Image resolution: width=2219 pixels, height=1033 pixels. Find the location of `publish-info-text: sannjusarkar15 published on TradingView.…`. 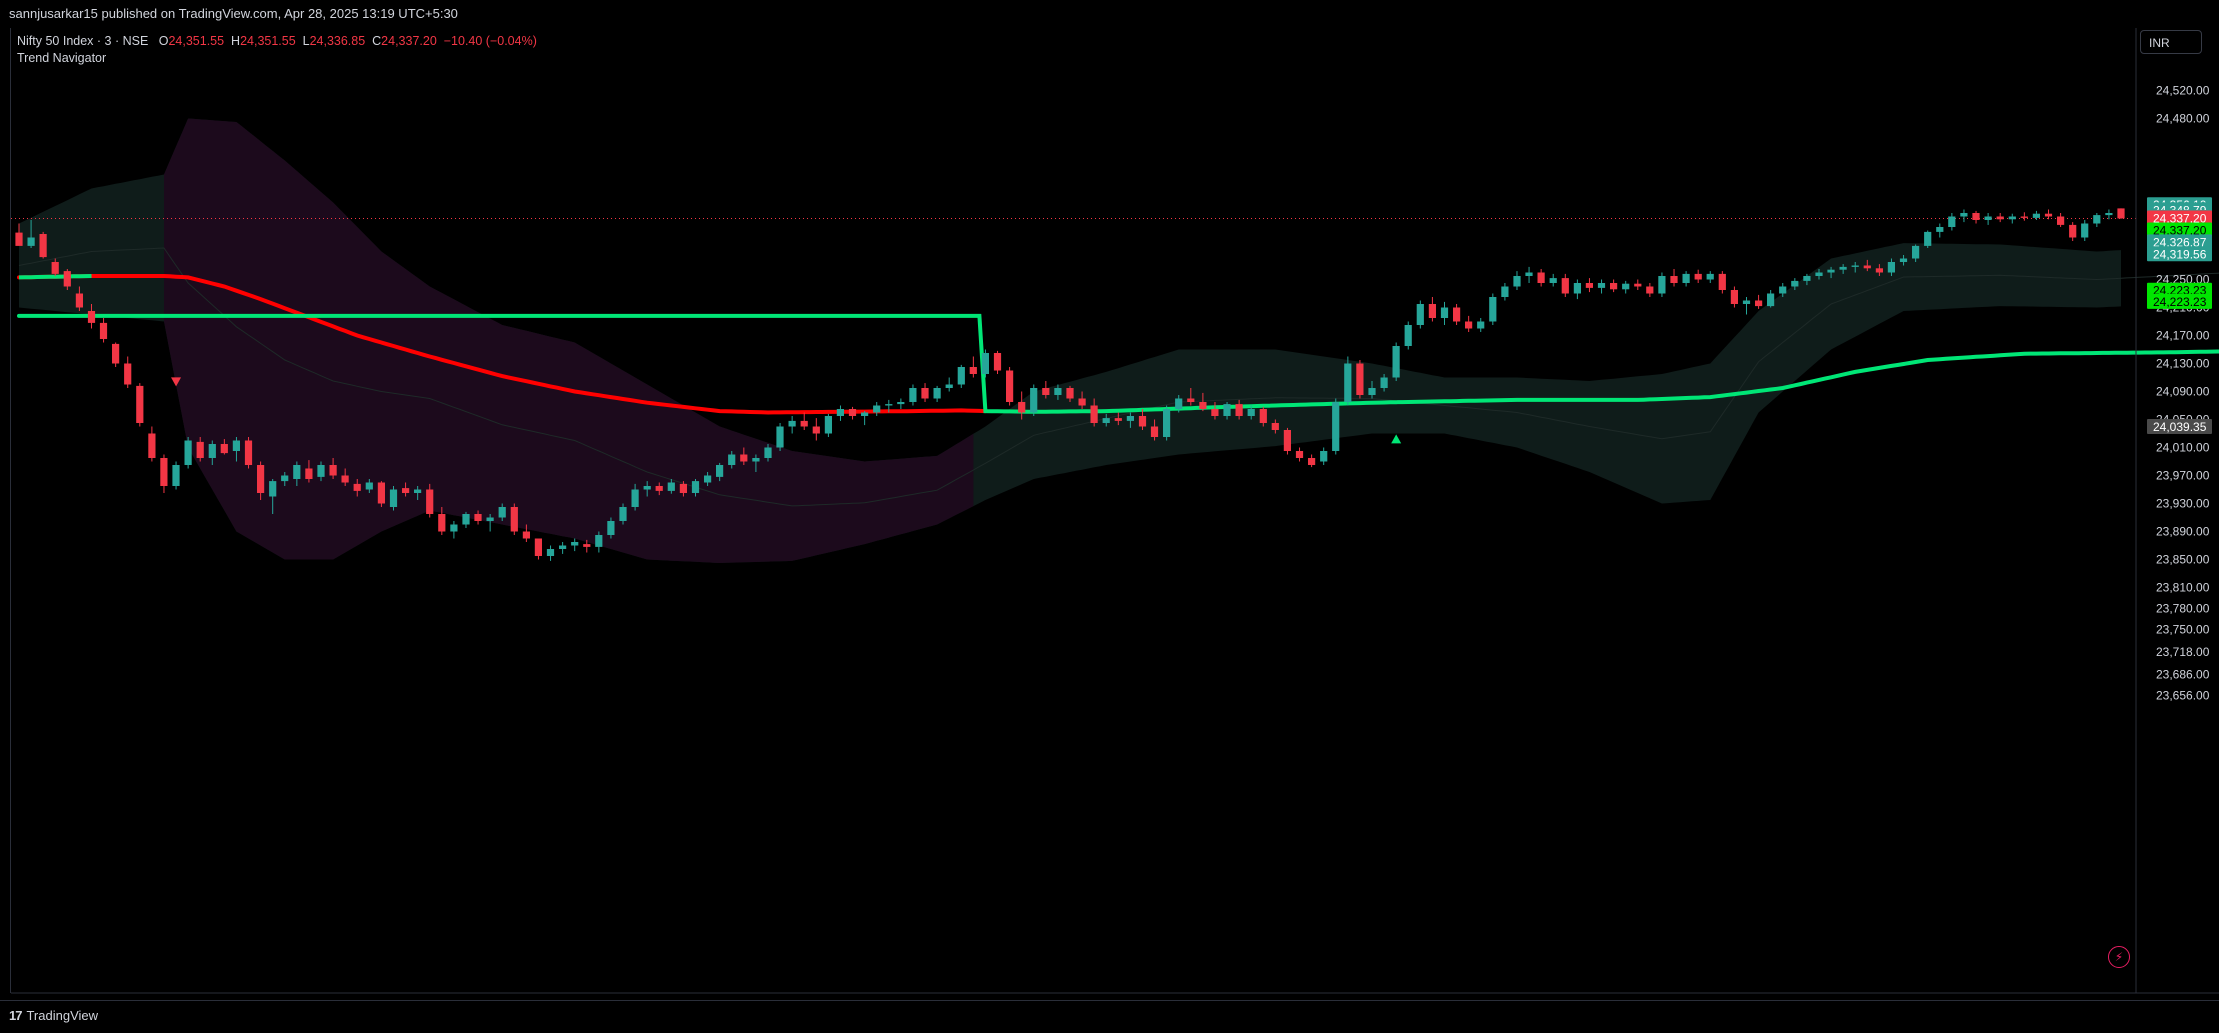

publish-info-text: sannjusarkar15 published on TradingView.… is located at coordinates (233, 13).